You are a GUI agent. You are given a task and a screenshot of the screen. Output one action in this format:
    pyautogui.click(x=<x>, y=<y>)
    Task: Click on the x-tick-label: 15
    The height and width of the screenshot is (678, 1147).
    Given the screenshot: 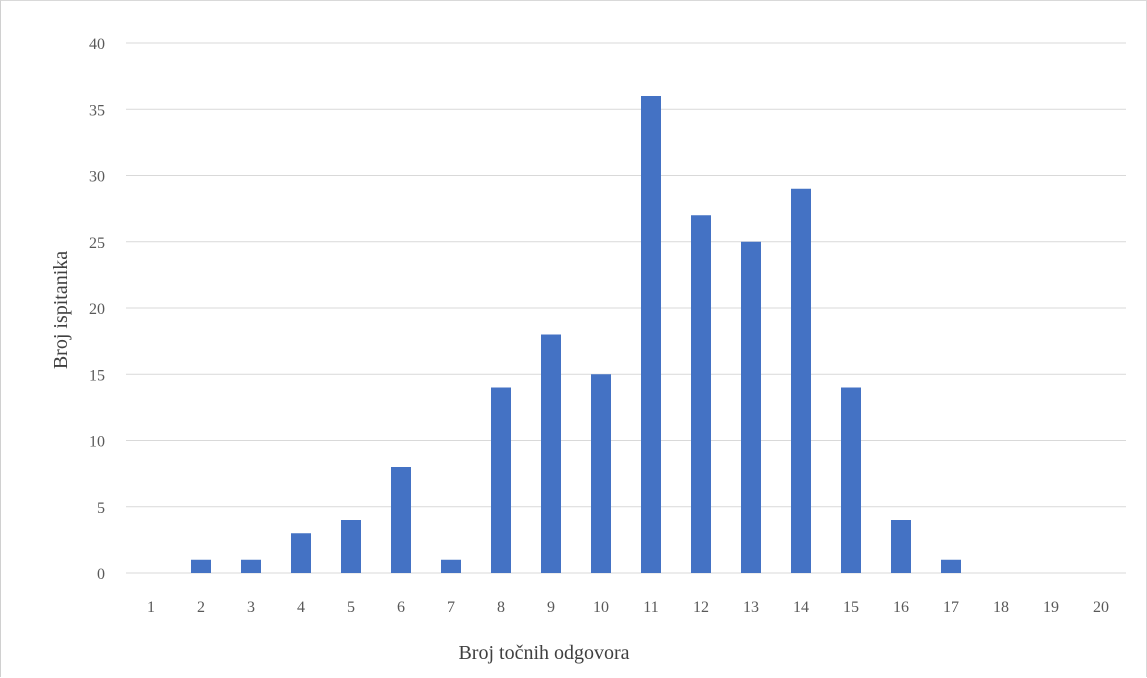 What is the action you would take?
    pyautogui.click(x=851, y=607)
    